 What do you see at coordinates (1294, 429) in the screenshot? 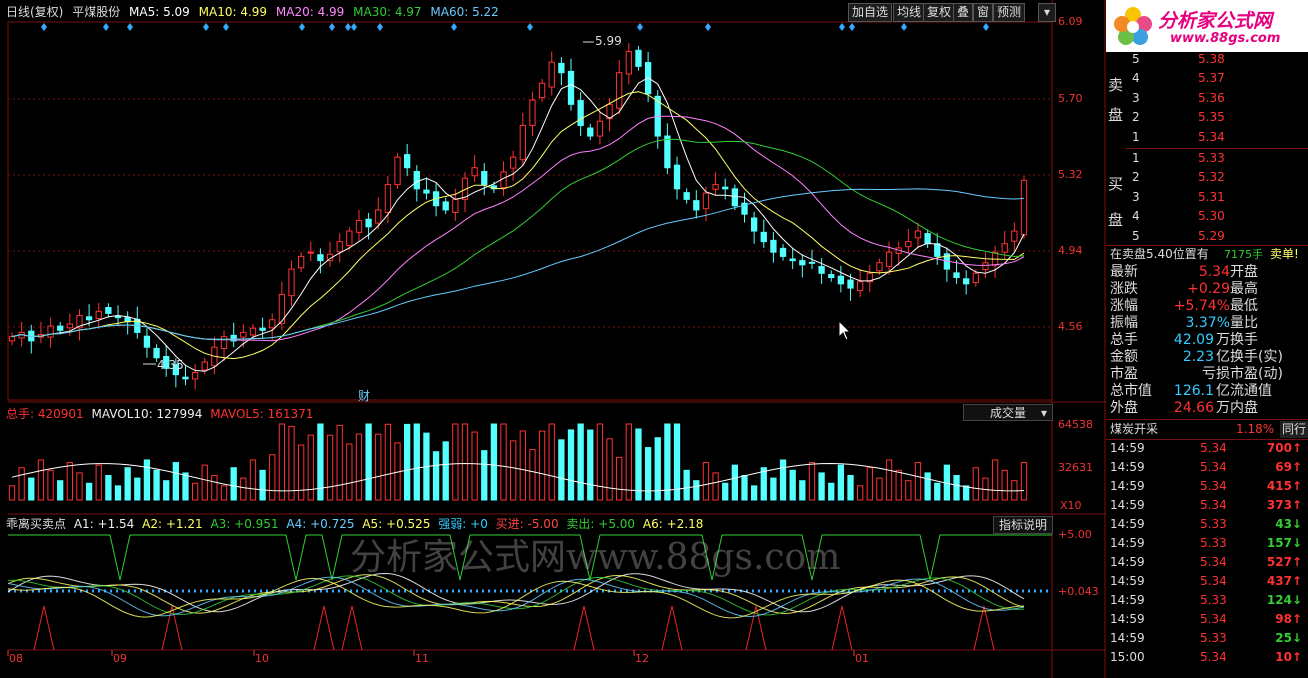
I see `peer-button: 同行` at bounding box center [1294, 429].